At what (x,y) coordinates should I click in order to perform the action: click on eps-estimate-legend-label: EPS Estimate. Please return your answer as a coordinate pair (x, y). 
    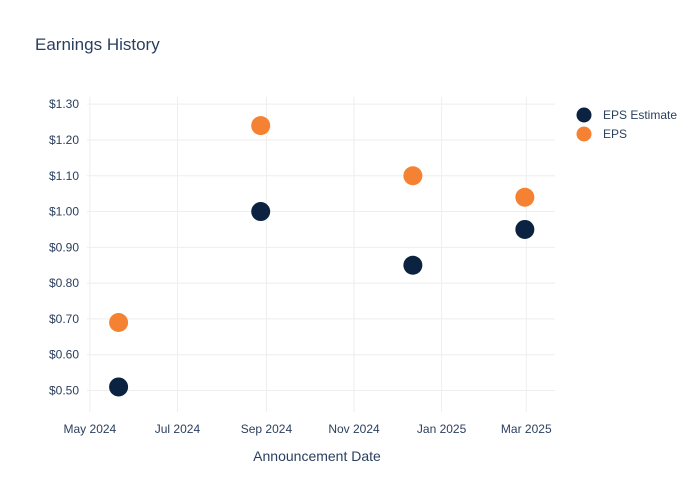
    Looking at the image, I should click on (640, 115).